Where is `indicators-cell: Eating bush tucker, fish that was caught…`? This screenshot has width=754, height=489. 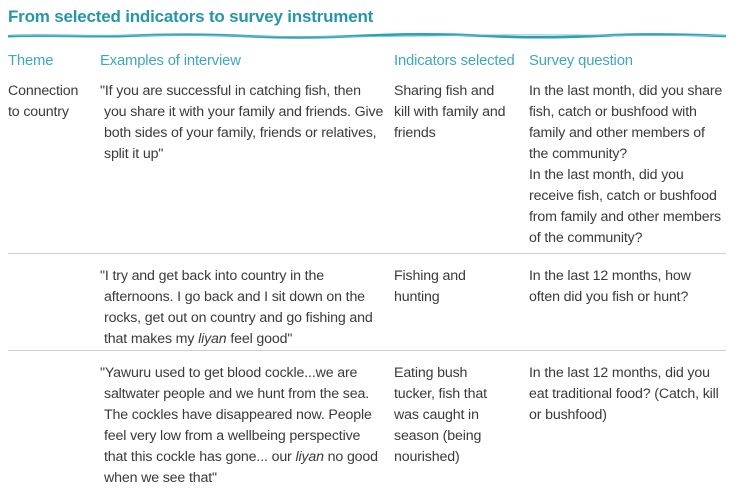
indicators-cell: Eating bush tucker, fish that was caught… is located at coordinates (440, 415).